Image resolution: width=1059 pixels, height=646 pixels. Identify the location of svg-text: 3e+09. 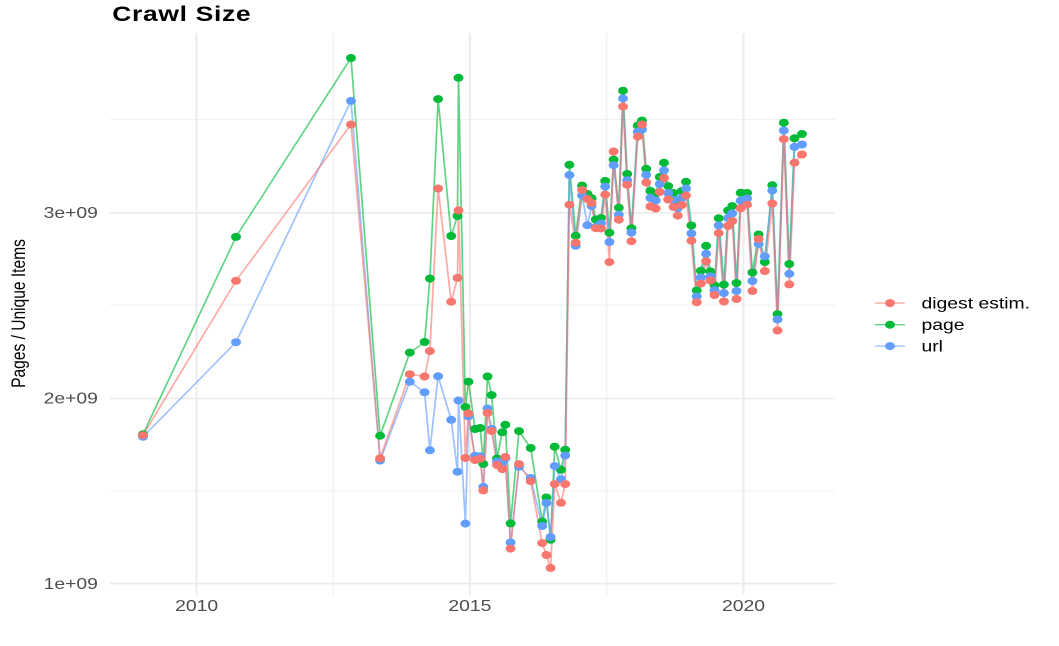
(71, 213).